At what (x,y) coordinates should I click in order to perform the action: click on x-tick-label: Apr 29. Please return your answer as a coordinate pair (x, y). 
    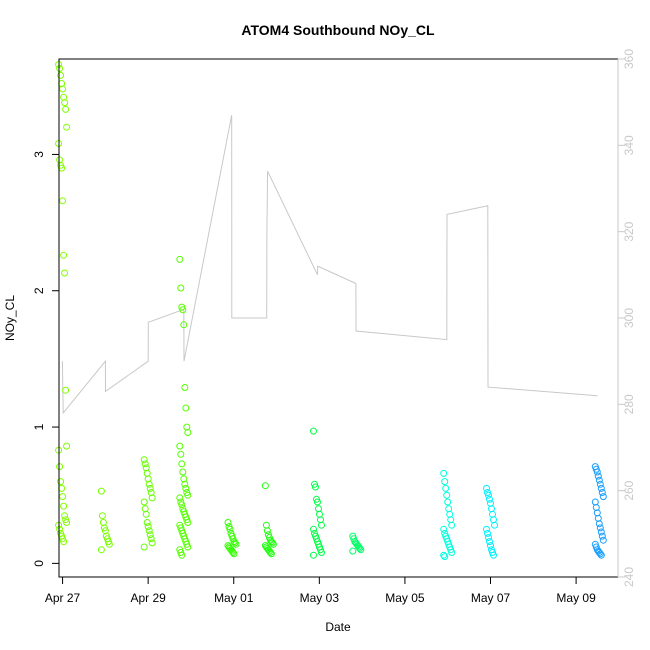
    Looking at the image, I should click on (148, 598).